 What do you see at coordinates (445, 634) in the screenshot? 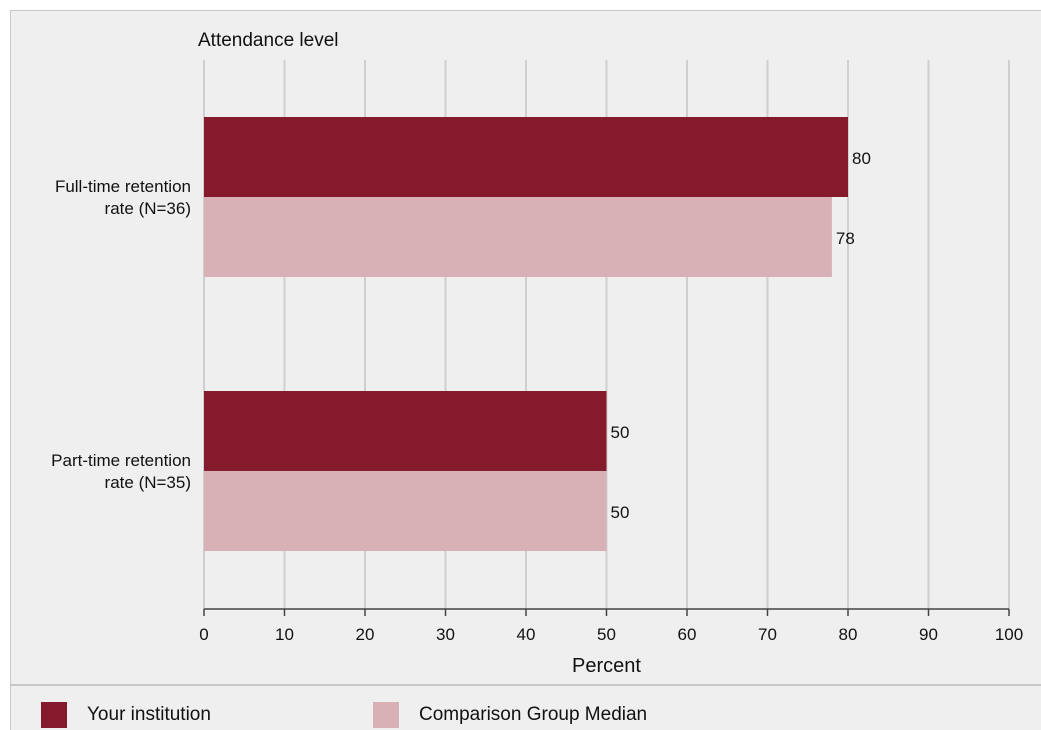
I see `x-tick-label-30: 30` at bounding box center [445, 634].